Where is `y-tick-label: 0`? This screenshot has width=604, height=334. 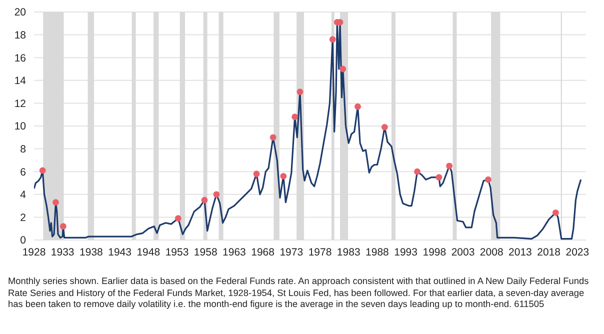
y-tick-label: 0 is located at coordinates (23, 240).